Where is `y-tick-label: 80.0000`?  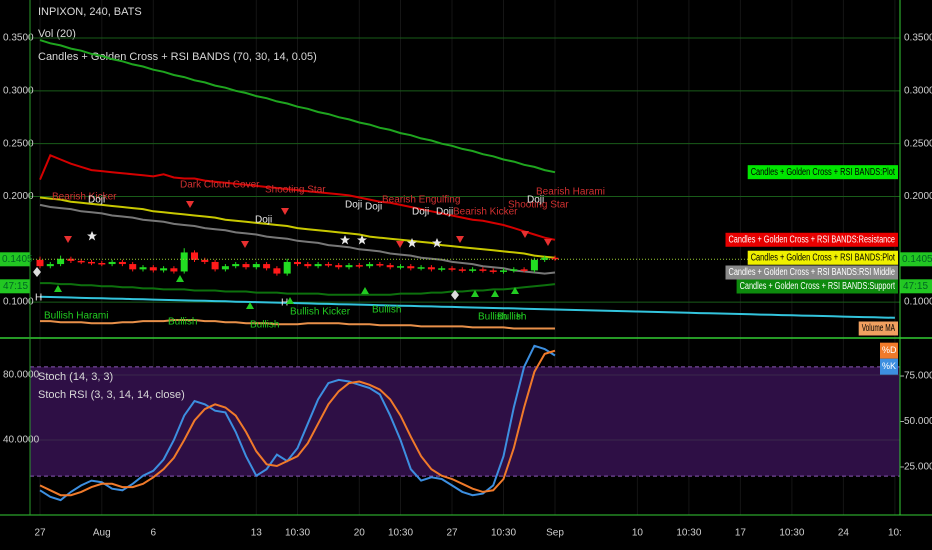 y-tick-label: 80.0000 is located at coordinates (21, 375).